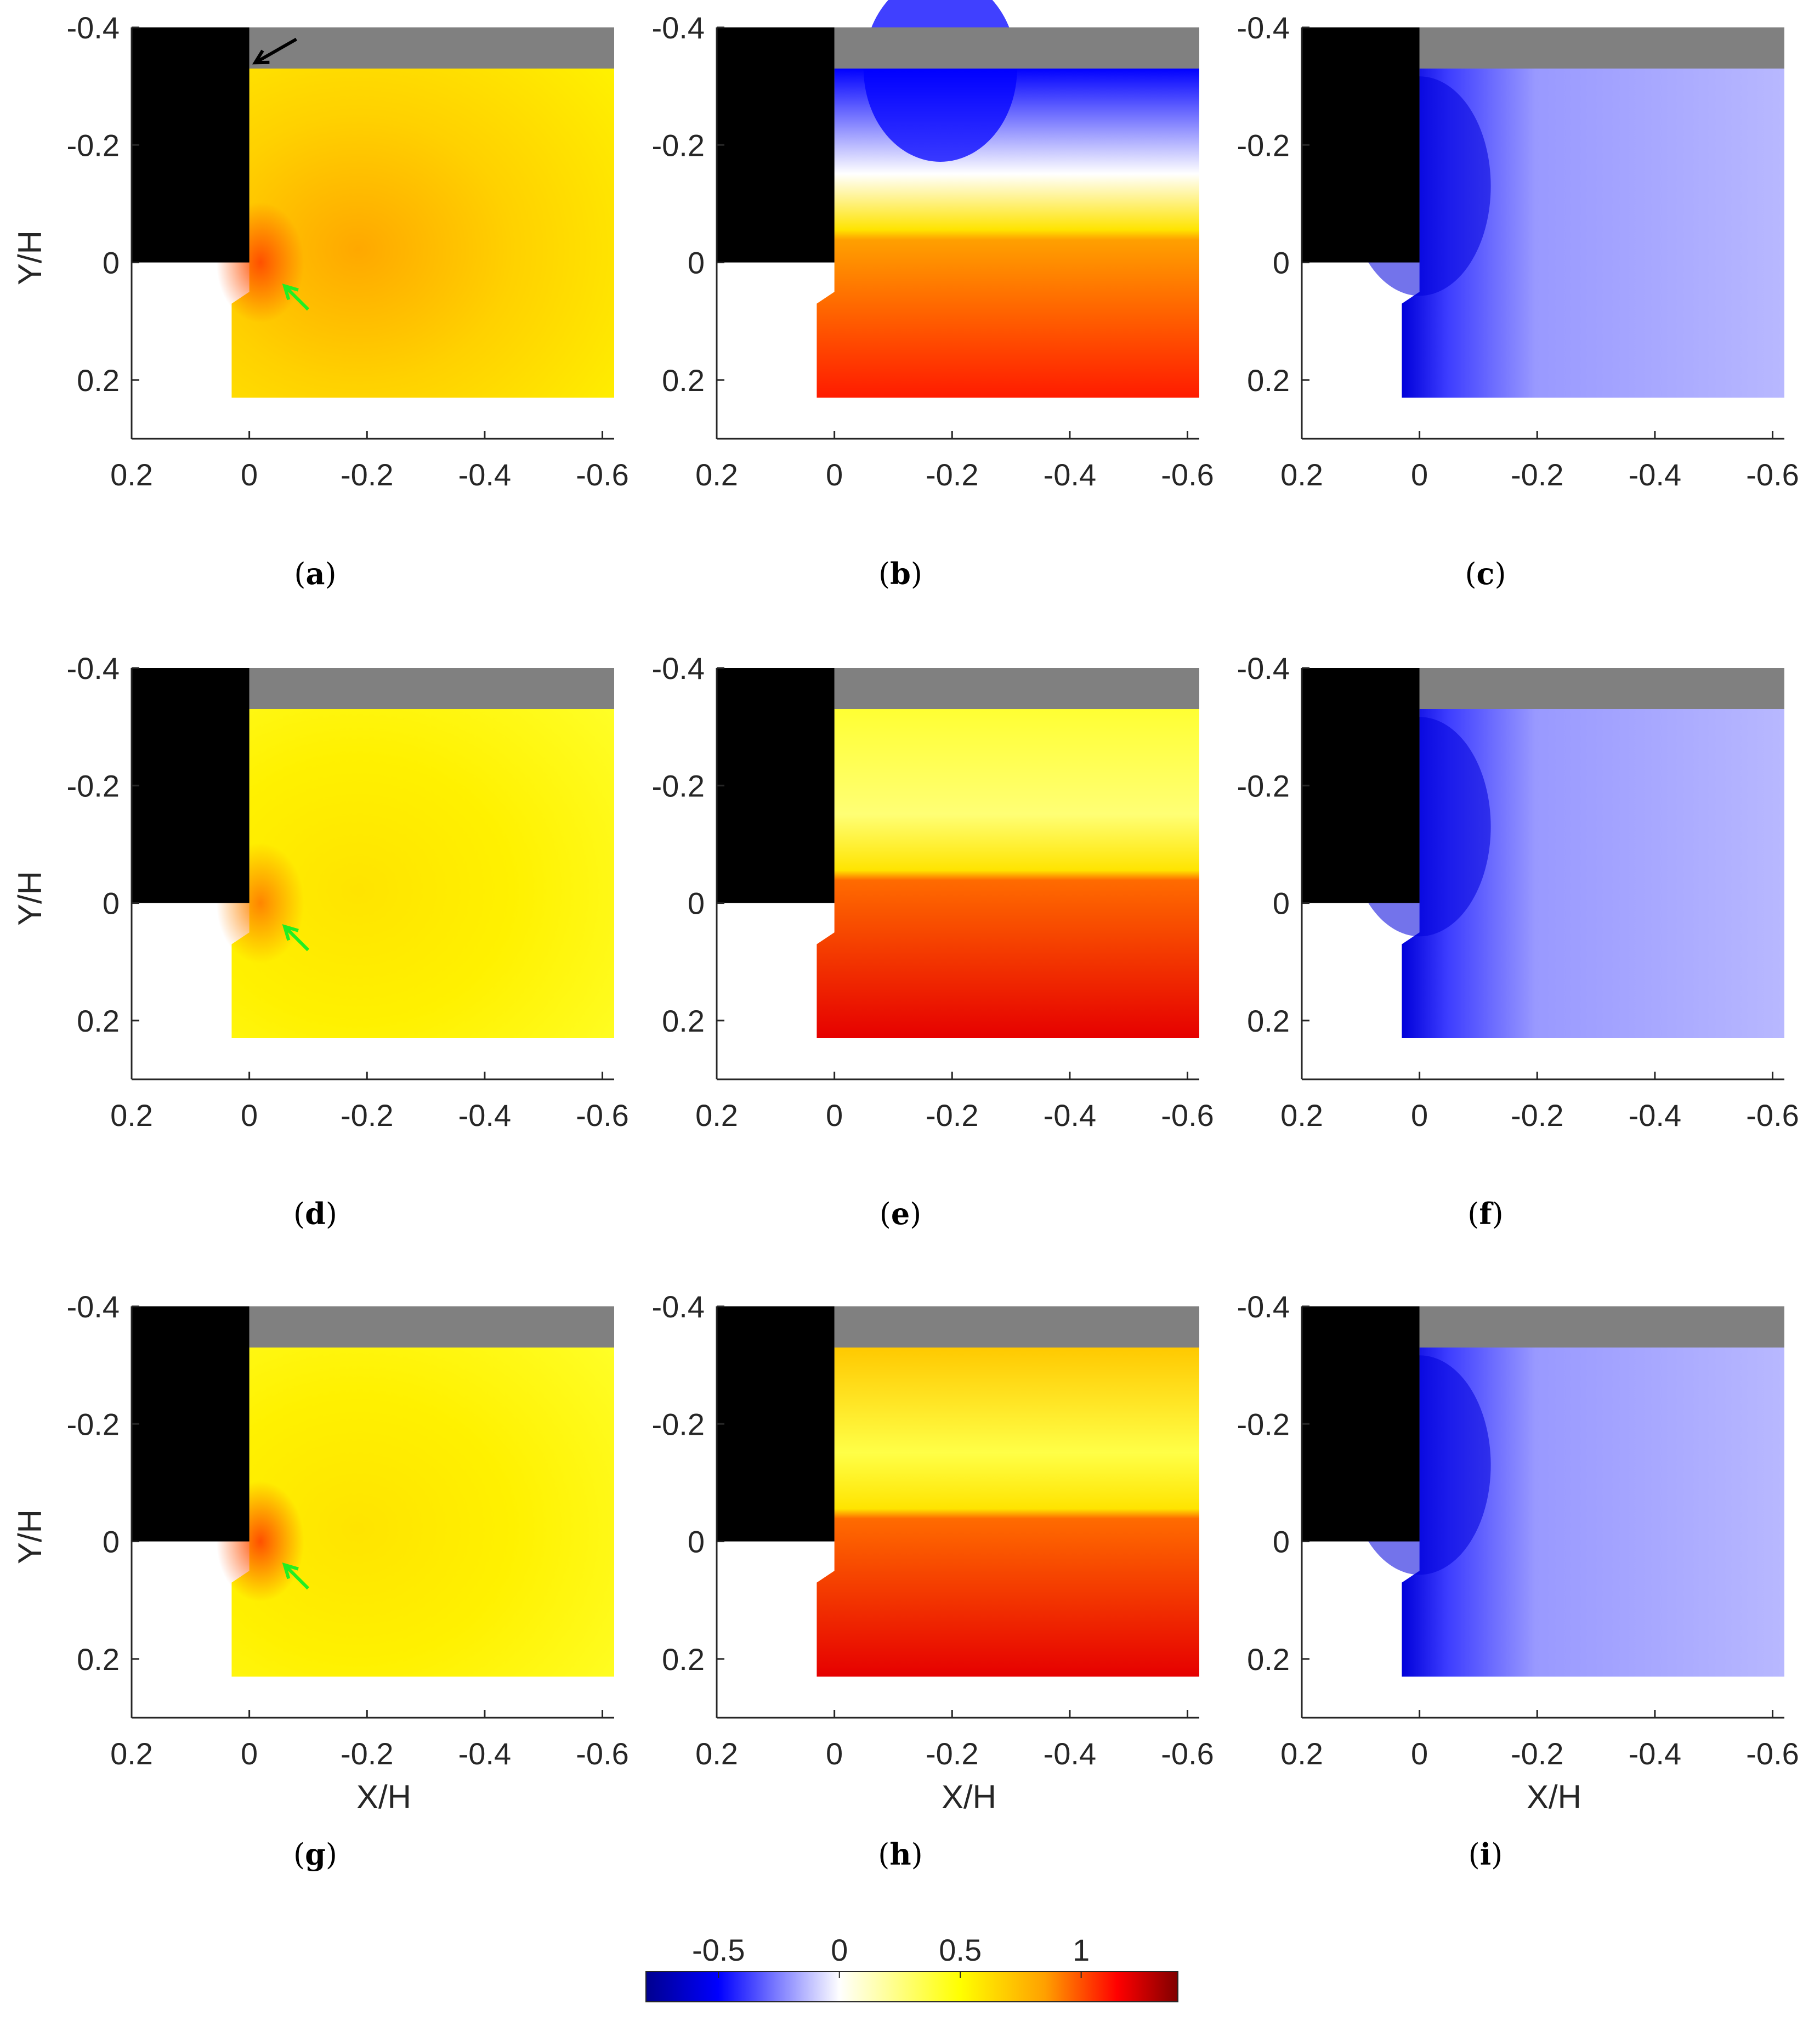  What do you see at coordinates (933, 941) in the screenshot?
I see `panel-e: 0.2 0 -0.2 -0.4 -0.6 -0.4 -0.2 0 0.2 (e)` at bounding box center [933, 941].